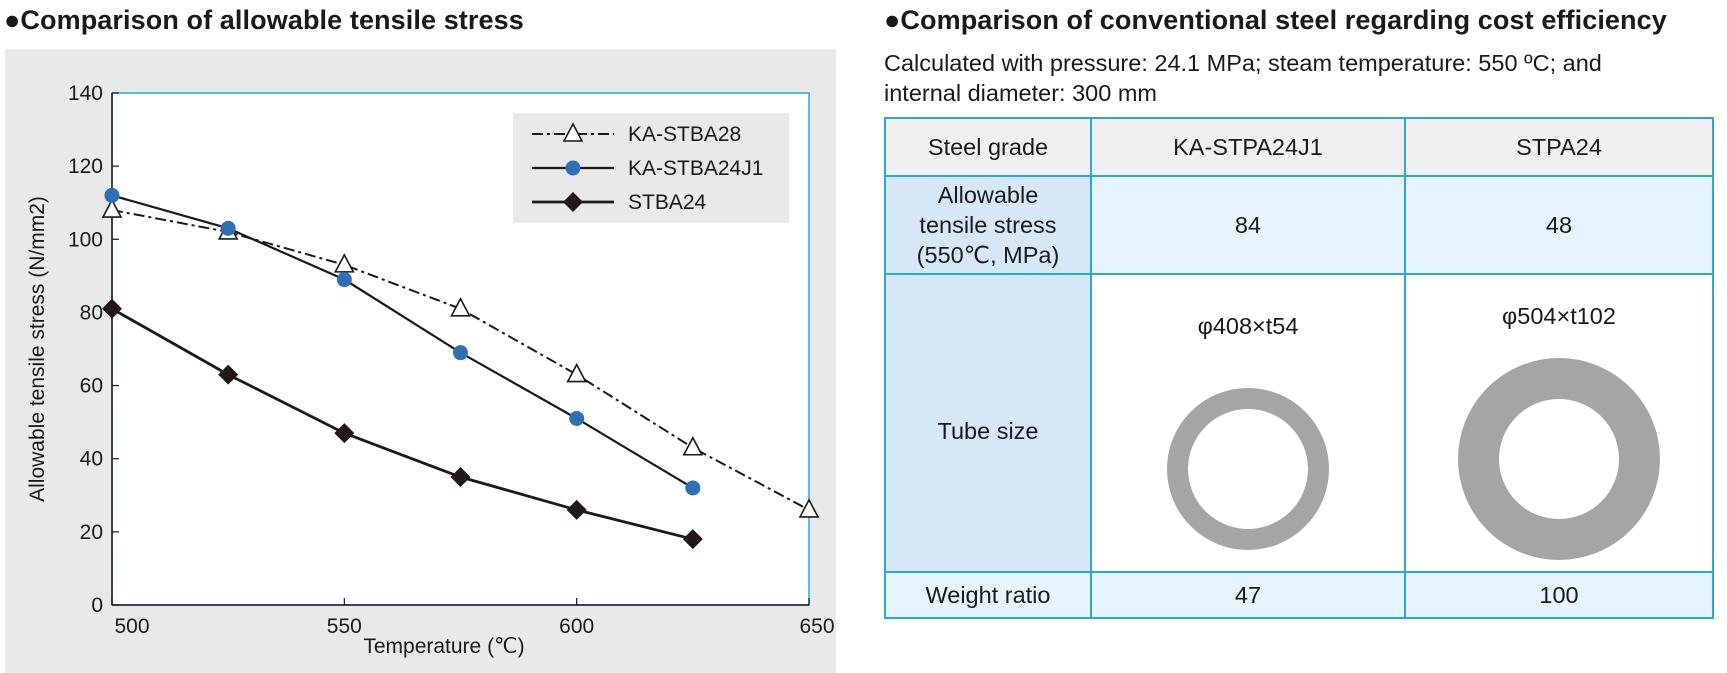 This screenshot has height=673, width=1727. I want to click on series-line-ka-stba24j1, so click(402, 341).